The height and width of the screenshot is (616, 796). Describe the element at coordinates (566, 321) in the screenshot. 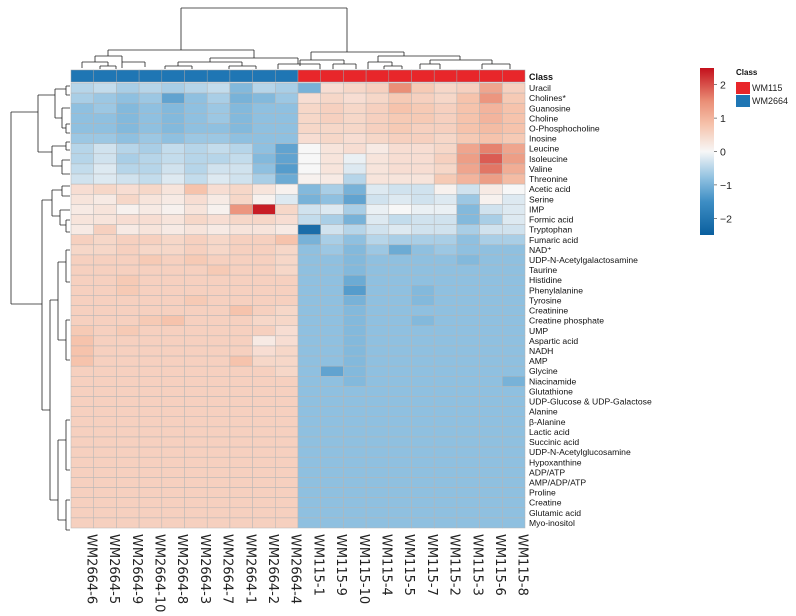

I see `row-label: Creatine phosphate` at that location.